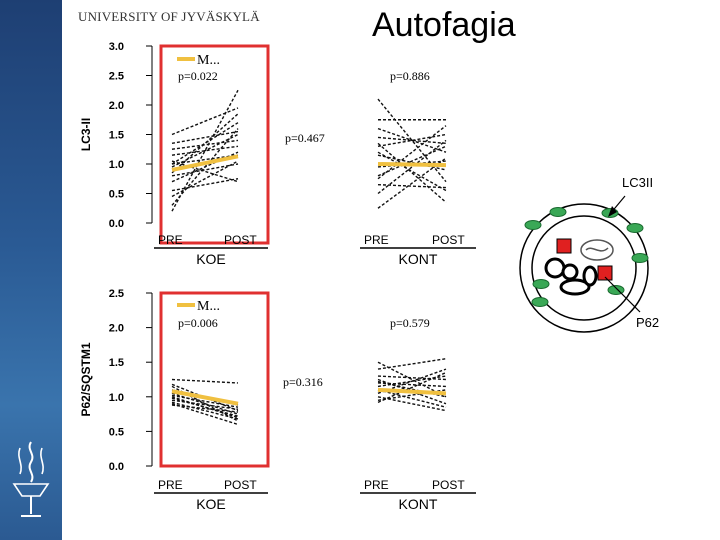 The image size is (720, 540). I want to click on between-p-value: p=0.316, so click(303, 382).